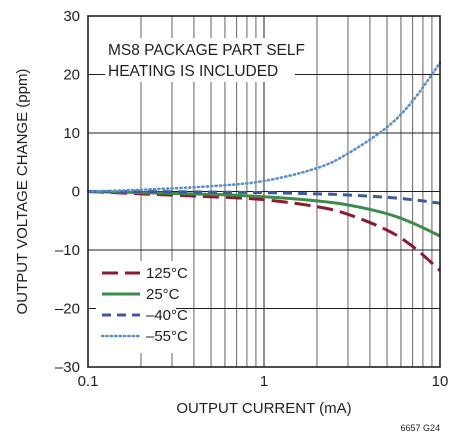 This screenshot has width=463, height=436. I want to click on x-tick-label: 0.1, so click(88, 381).